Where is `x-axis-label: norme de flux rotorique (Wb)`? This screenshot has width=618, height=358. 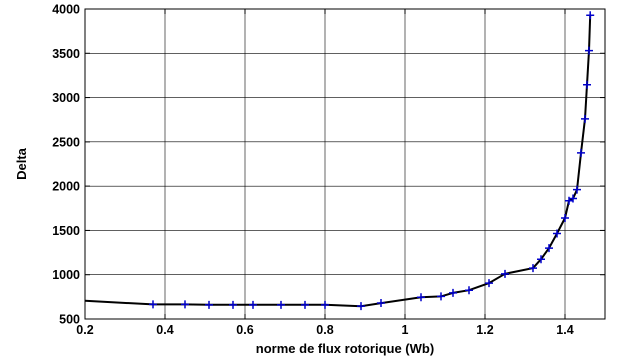
x-axis-label: norme de flux rotorique (Wb) is located at coordinates (345, 348).